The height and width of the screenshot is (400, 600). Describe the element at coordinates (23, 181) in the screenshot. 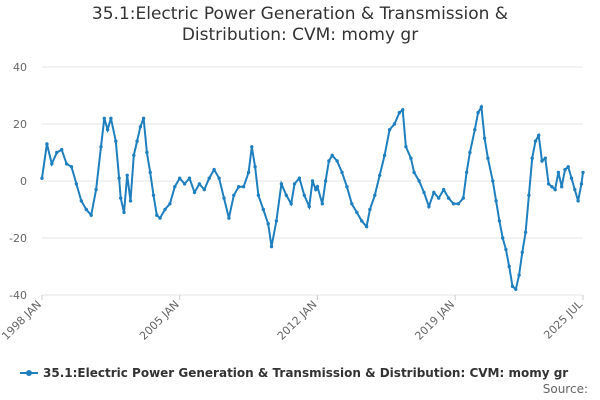

I see `y-tick-label-2: 0` at that location.